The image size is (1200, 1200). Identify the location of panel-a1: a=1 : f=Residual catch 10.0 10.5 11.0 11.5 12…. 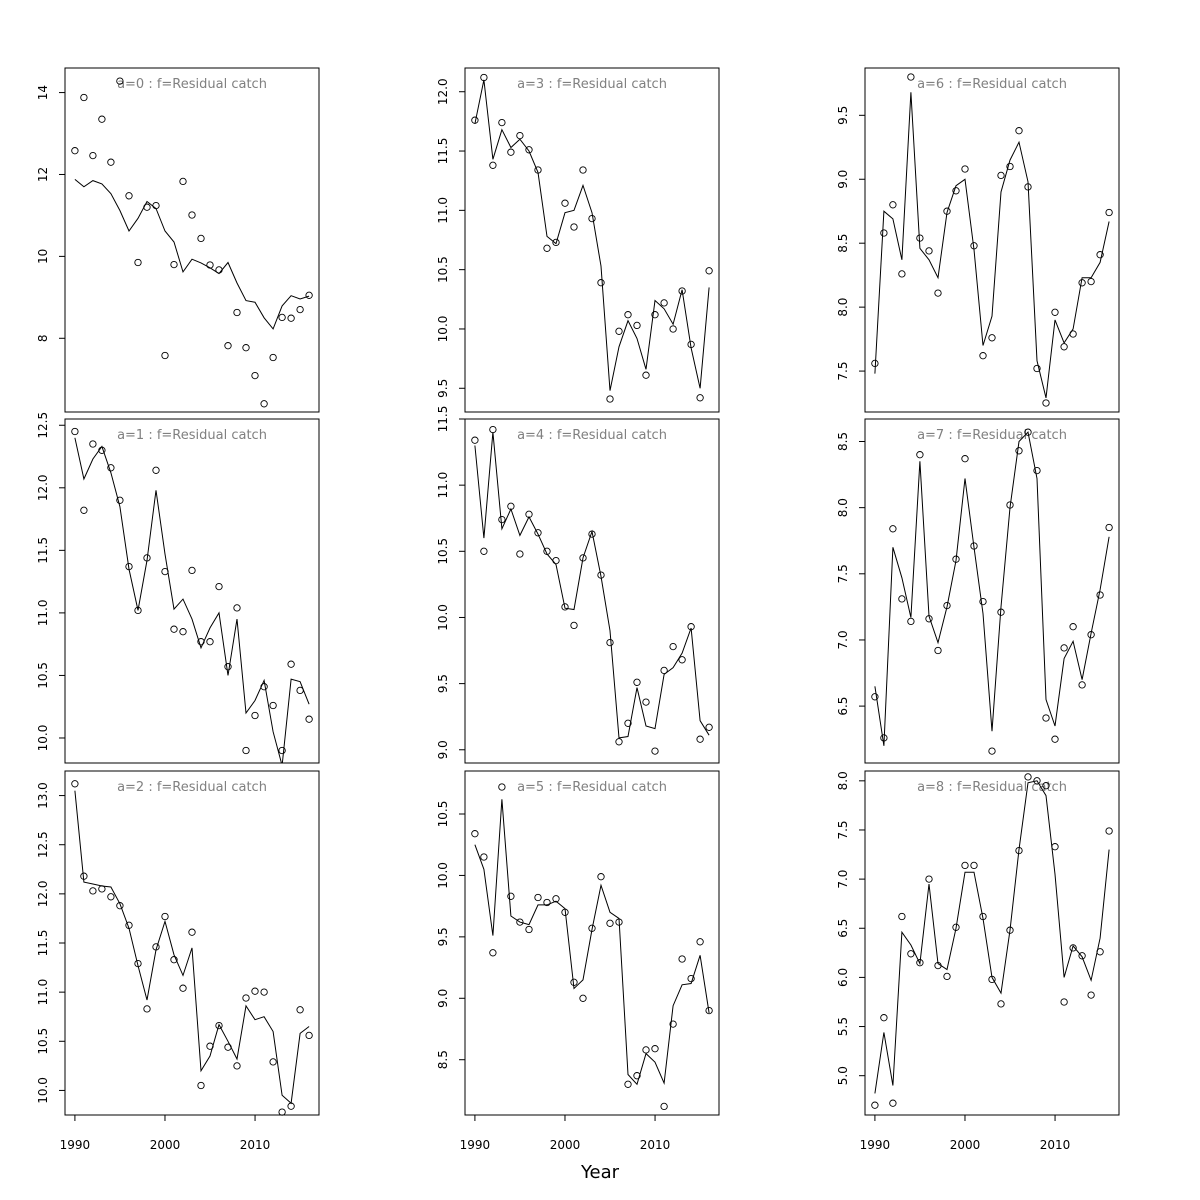
(178, 588).